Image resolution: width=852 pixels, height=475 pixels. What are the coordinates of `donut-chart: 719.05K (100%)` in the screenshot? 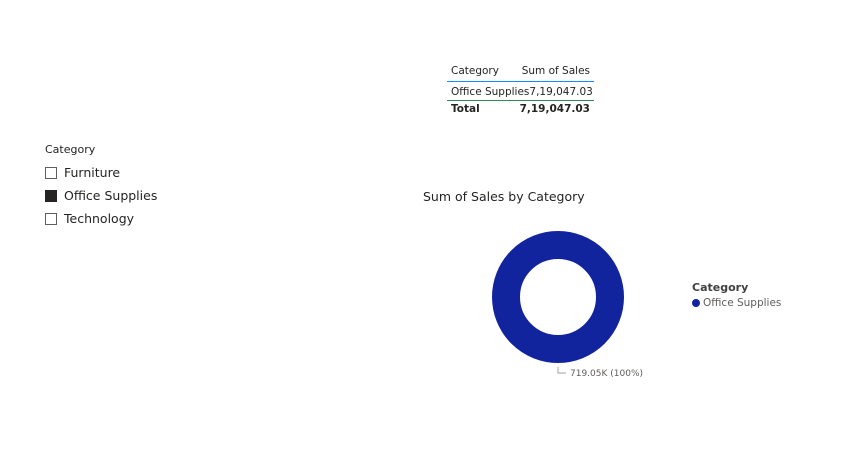 It's located at (567, 305).